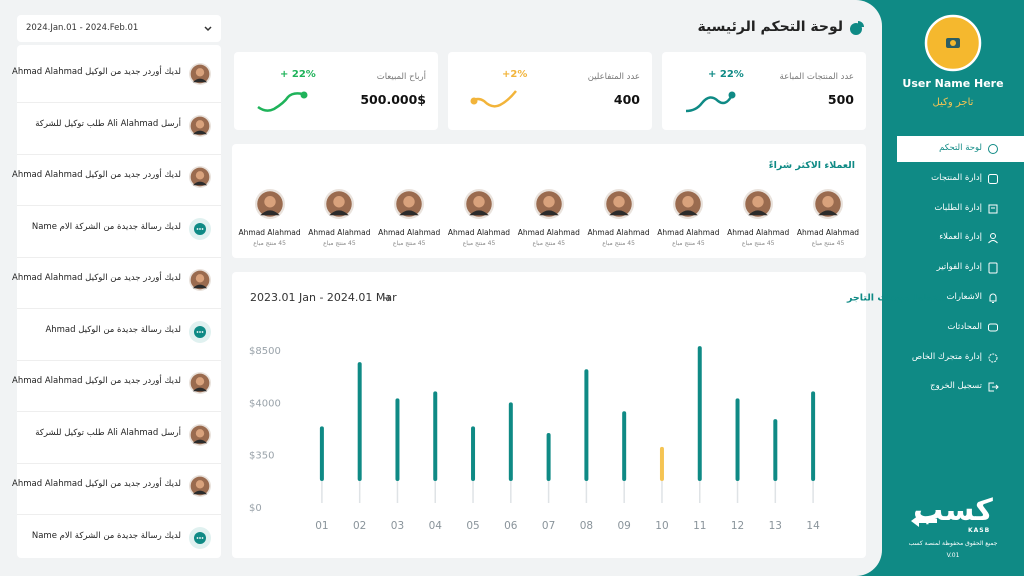  What do you see at coordinates (958, 207) in the screenshot?
I see `menu-item: إدارة الطلبات` at bounding box center [958, 207].